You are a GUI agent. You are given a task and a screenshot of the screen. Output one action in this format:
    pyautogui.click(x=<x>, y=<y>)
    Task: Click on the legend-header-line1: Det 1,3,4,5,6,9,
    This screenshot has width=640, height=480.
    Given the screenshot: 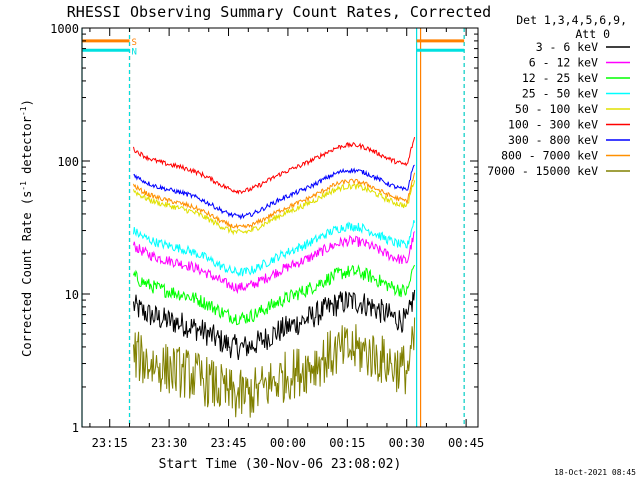 What is the action you would take?
    pyautogui.click(x=571, y=20)
    